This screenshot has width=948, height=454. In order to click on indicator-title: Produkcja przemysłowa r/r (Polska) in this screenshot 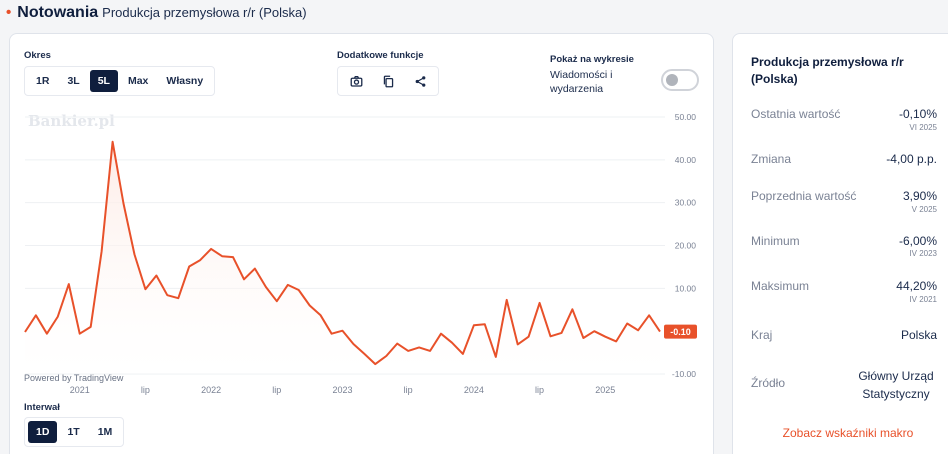, I will do `click(827, 70)`.